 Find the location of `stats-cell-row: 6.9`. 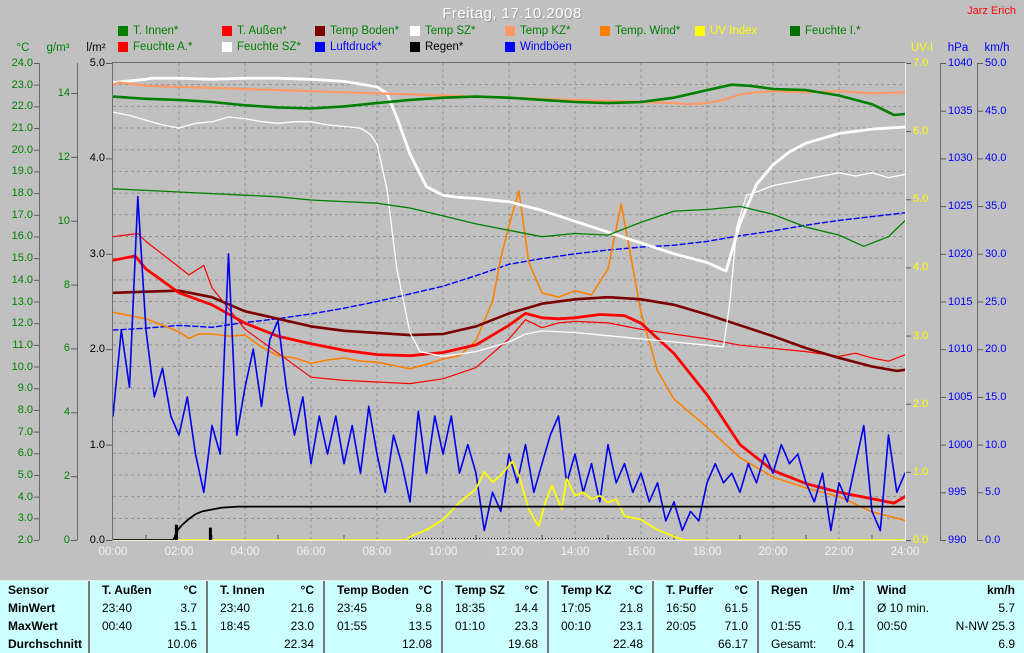

stats-cell-row: 6.9 is located at coordinates (944, 644).